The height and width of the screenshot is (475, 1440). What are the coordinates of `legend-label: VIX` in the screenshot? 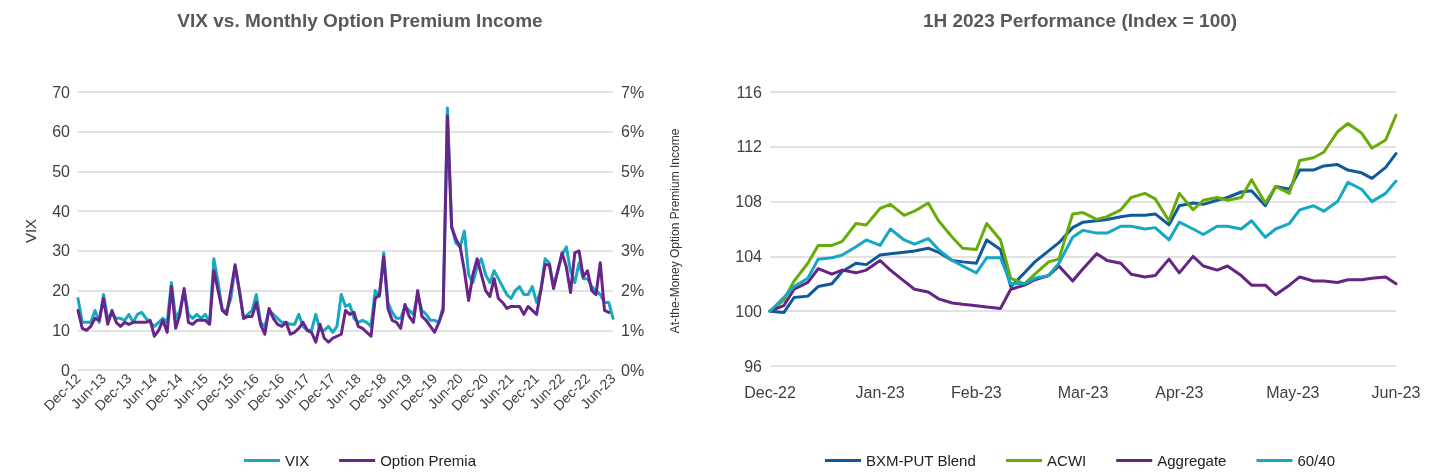 It's located at (297, 460).